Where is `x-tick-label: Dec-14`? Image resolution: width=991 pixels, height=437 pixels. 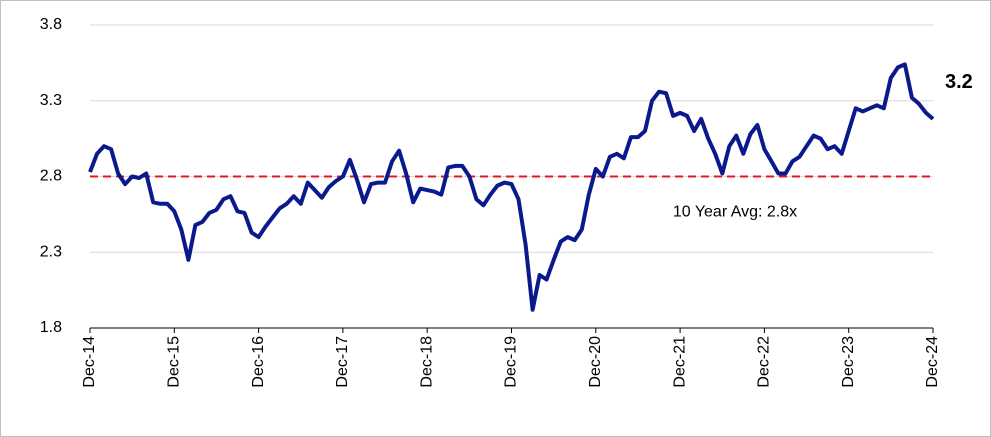 x-tick-label: Dec-14 is located at coordinates (89, 362).